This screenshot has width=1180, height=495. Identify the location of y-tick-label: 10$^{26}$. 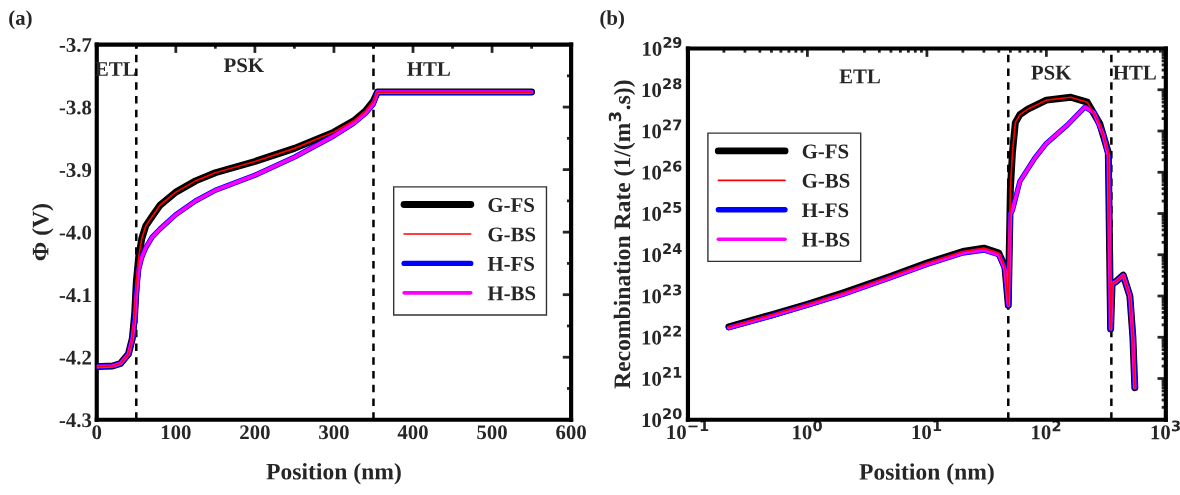
(662, 170).